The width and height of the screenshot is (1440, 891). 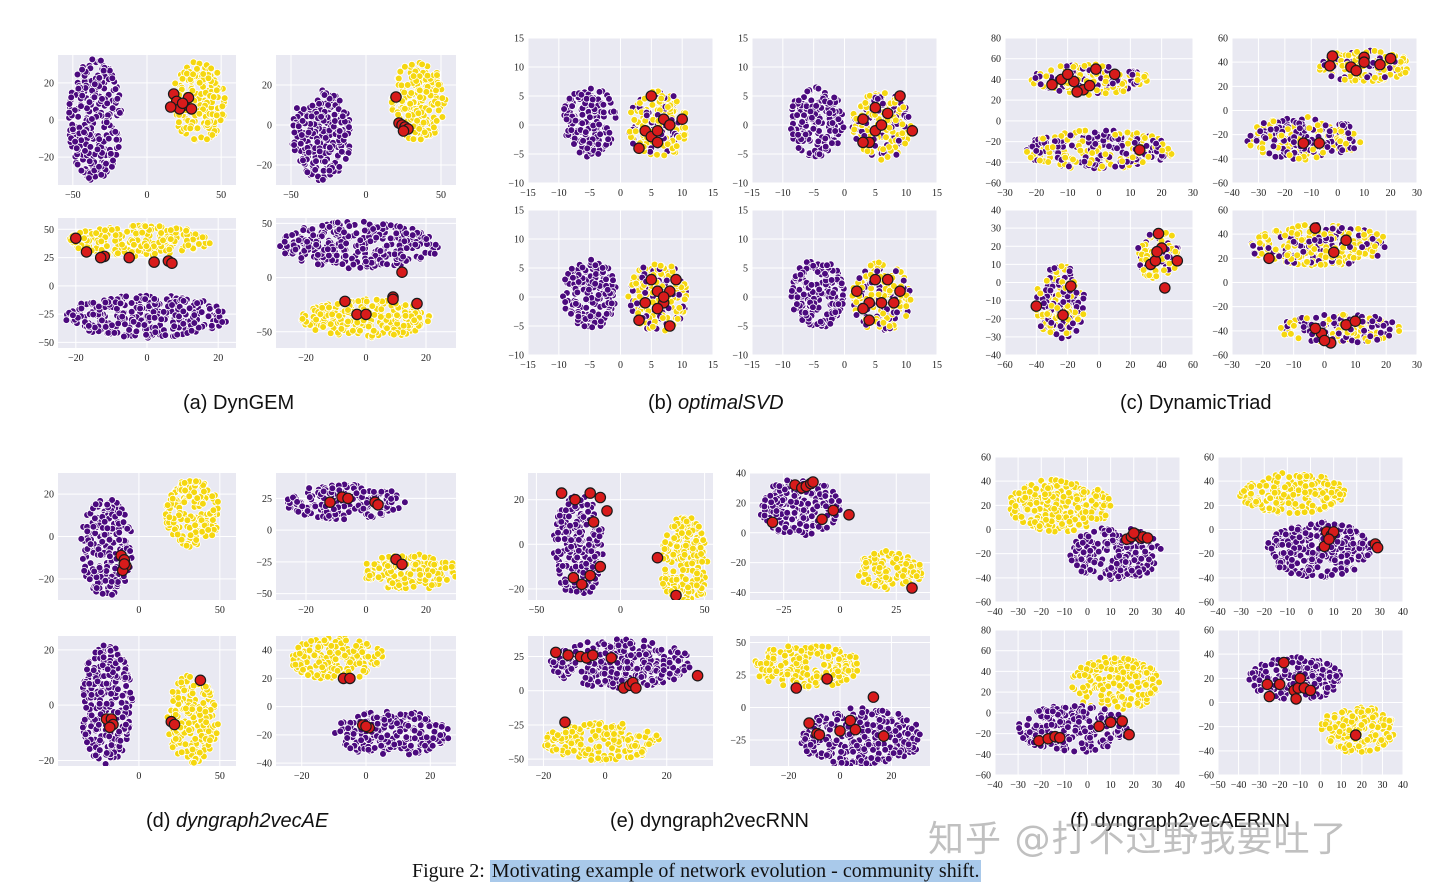 I want to click on y-tick-label: 15, so click(x=743, y=211).